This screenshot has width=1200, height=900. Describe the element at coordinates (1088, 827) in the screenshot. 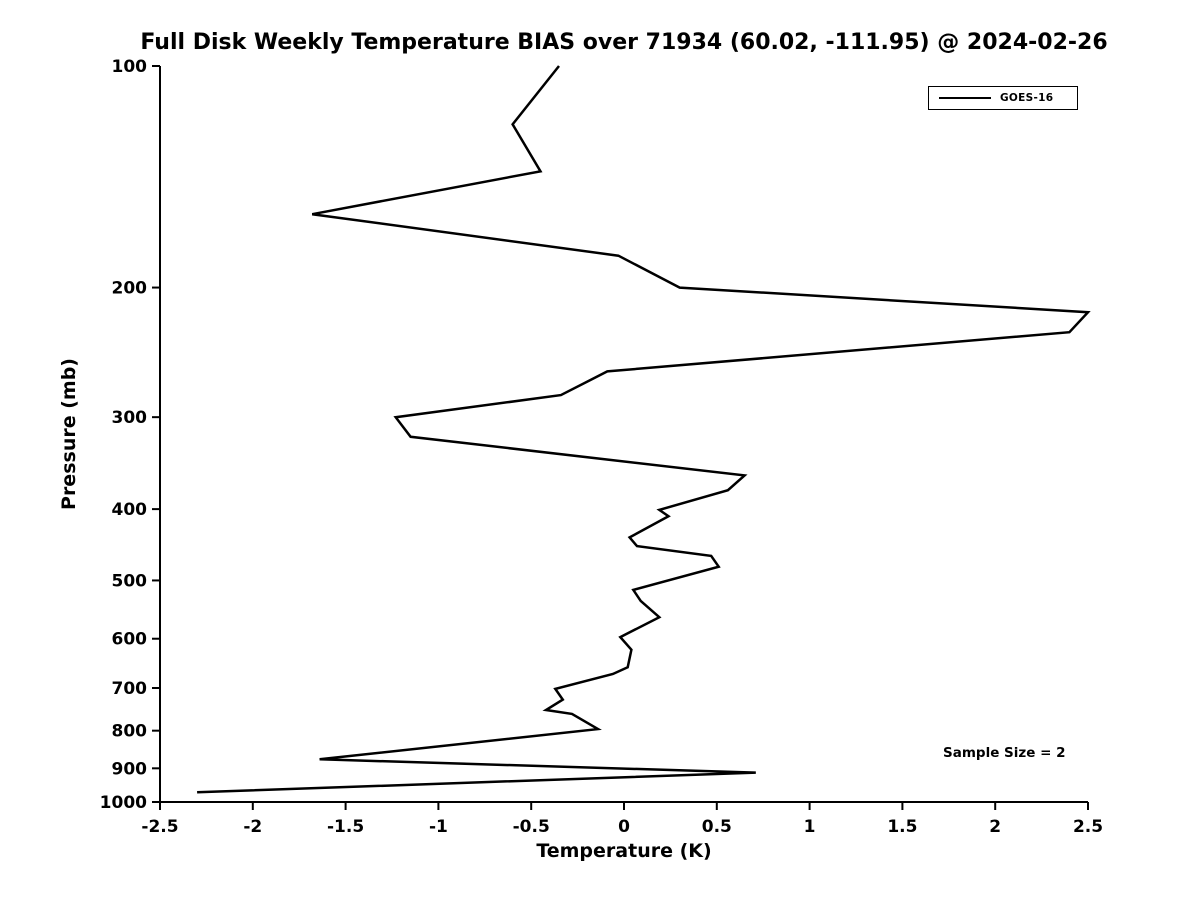

I see `x-tick-label: 2.5` at that location.